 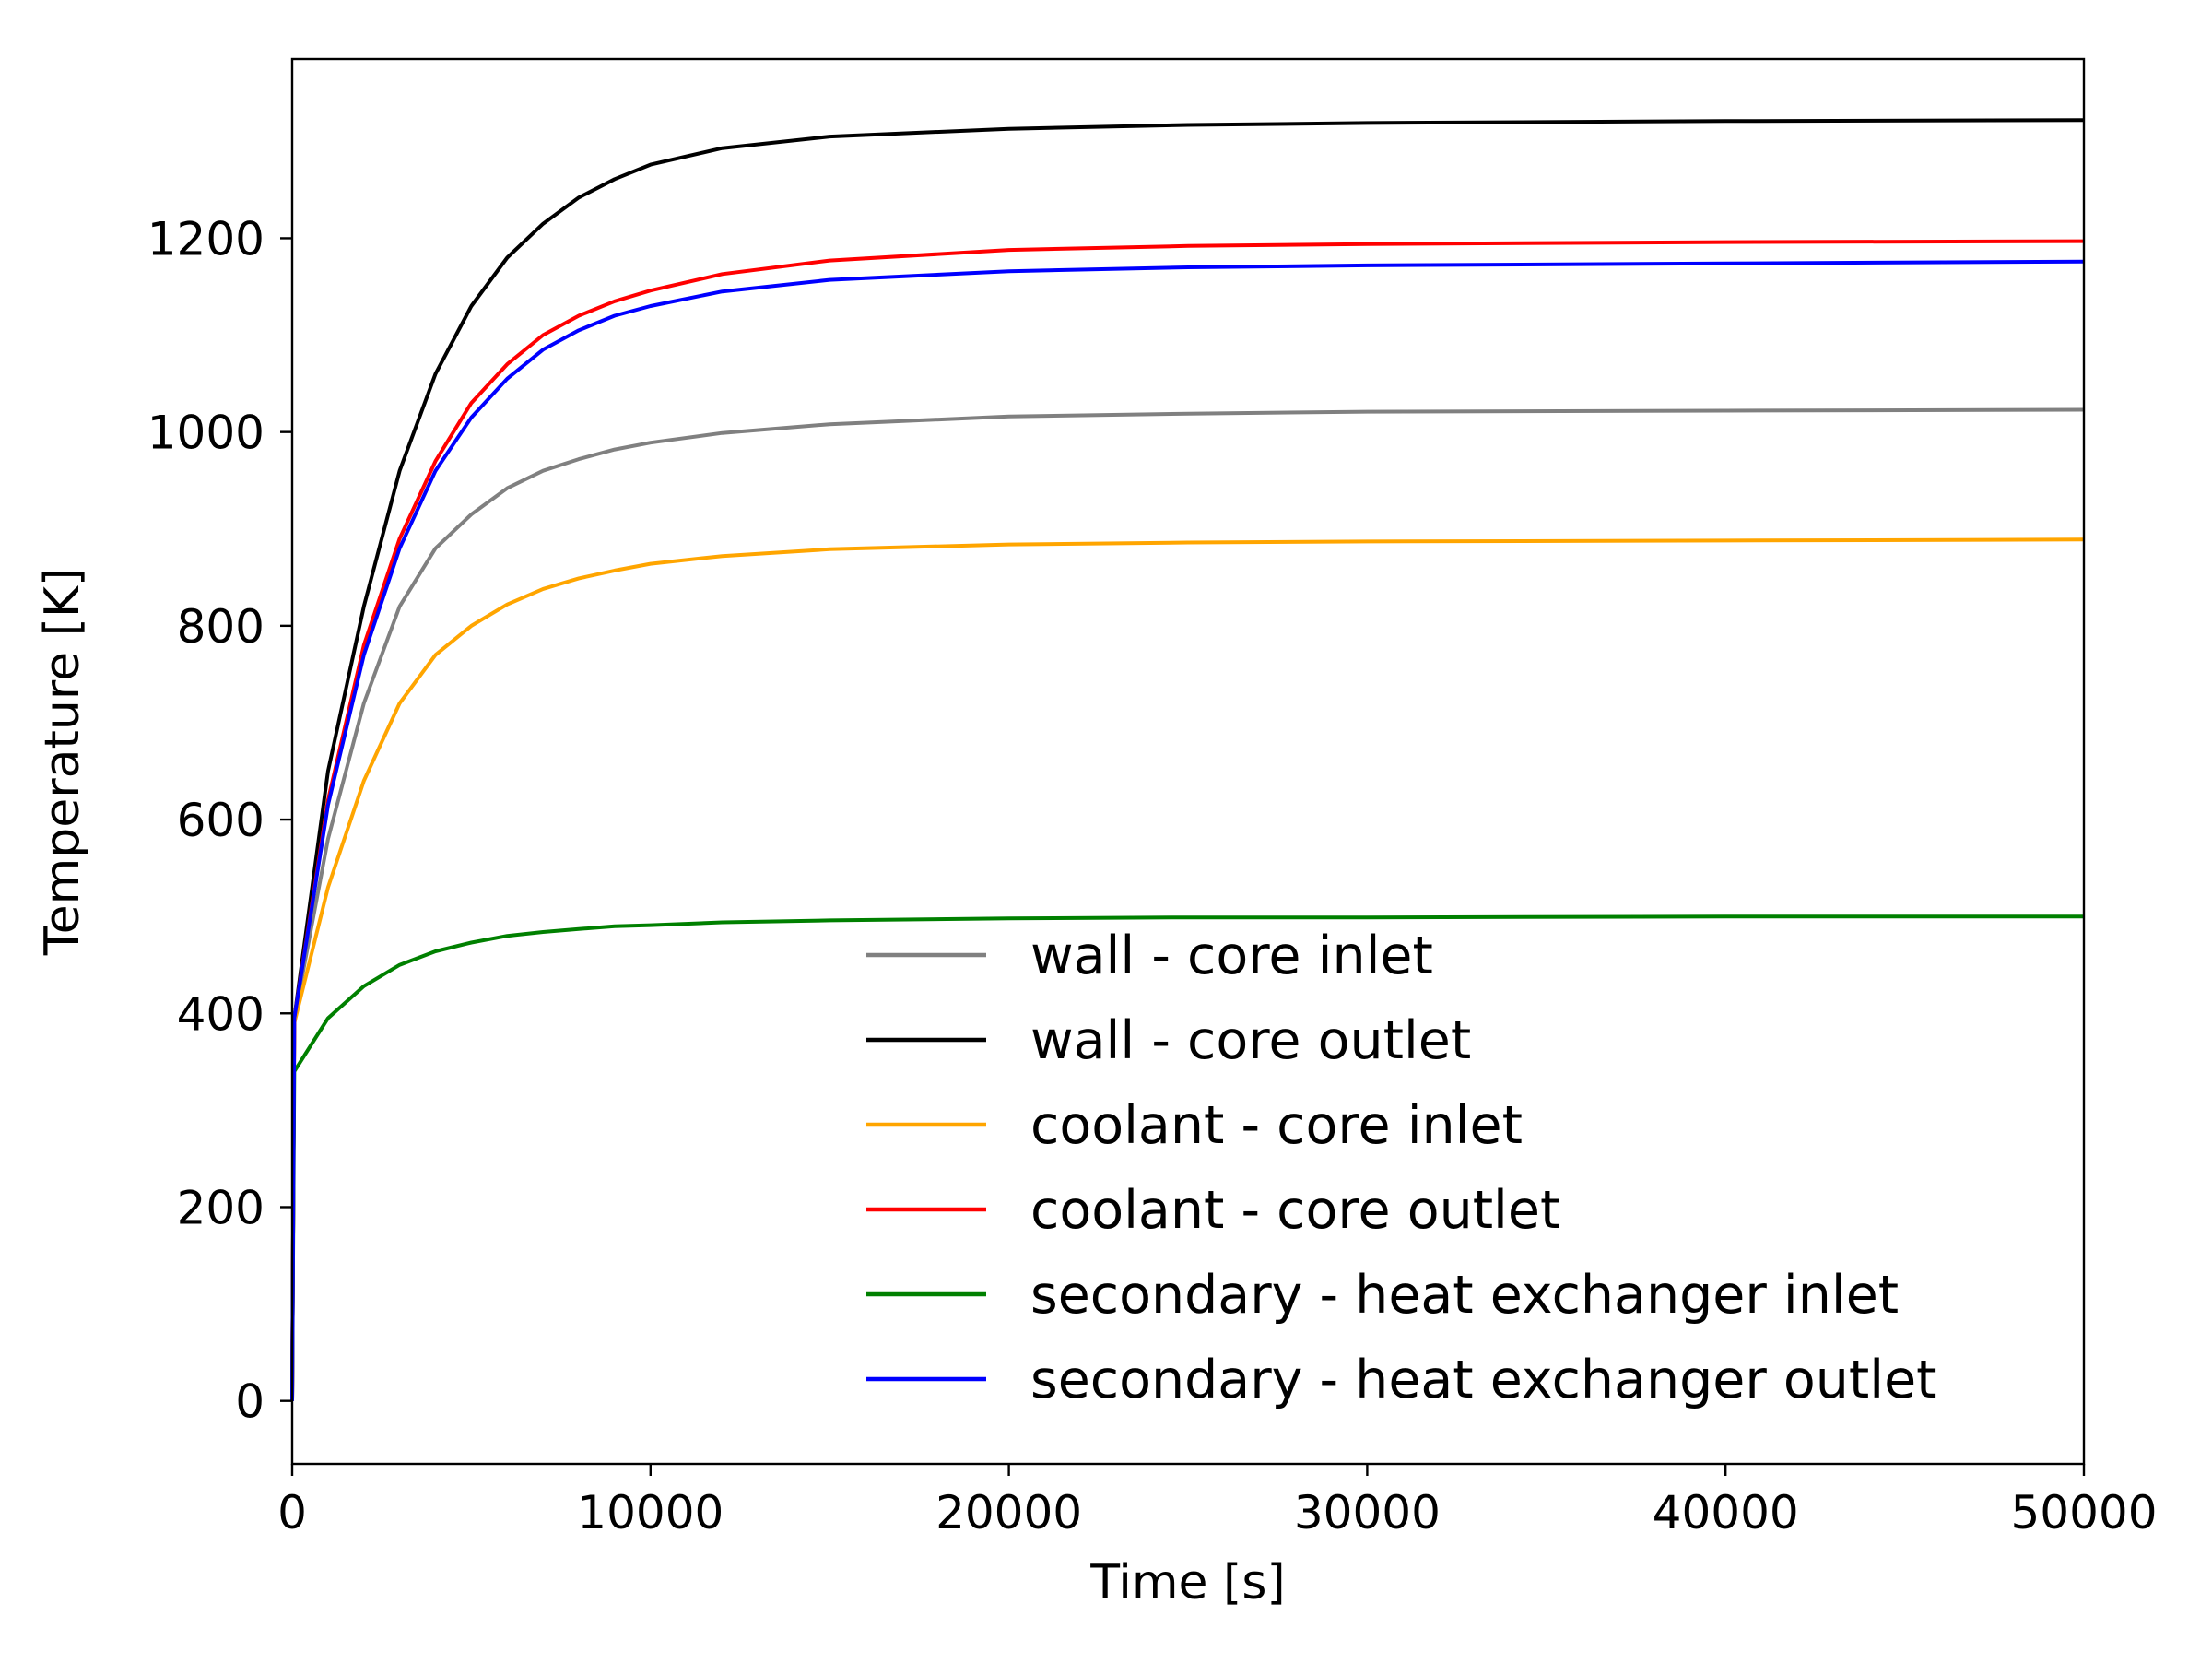 What do you see at coordinates (1726, 1512) in the screenshot?
I see `x-tick-label: 40000` at bounding box center [1726, 1512].